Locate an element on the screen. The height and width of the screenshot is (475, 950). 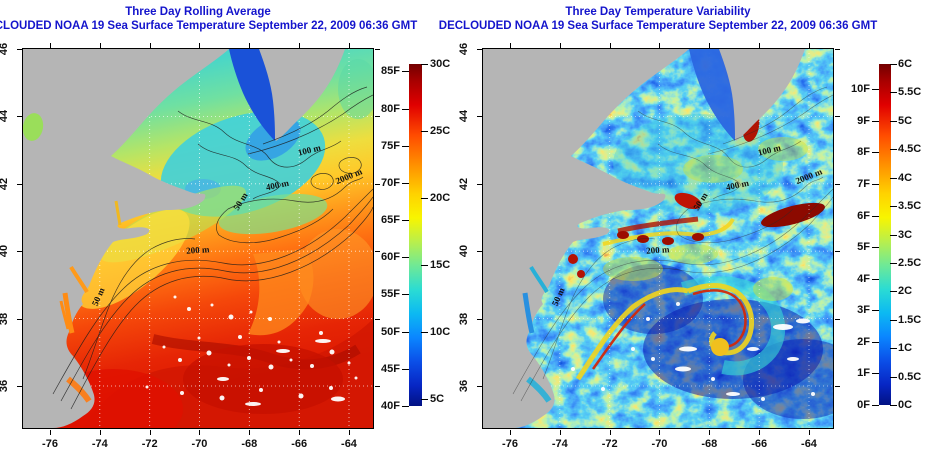
var-cbar-f-label: 6F is located at coordinates (863, 215).